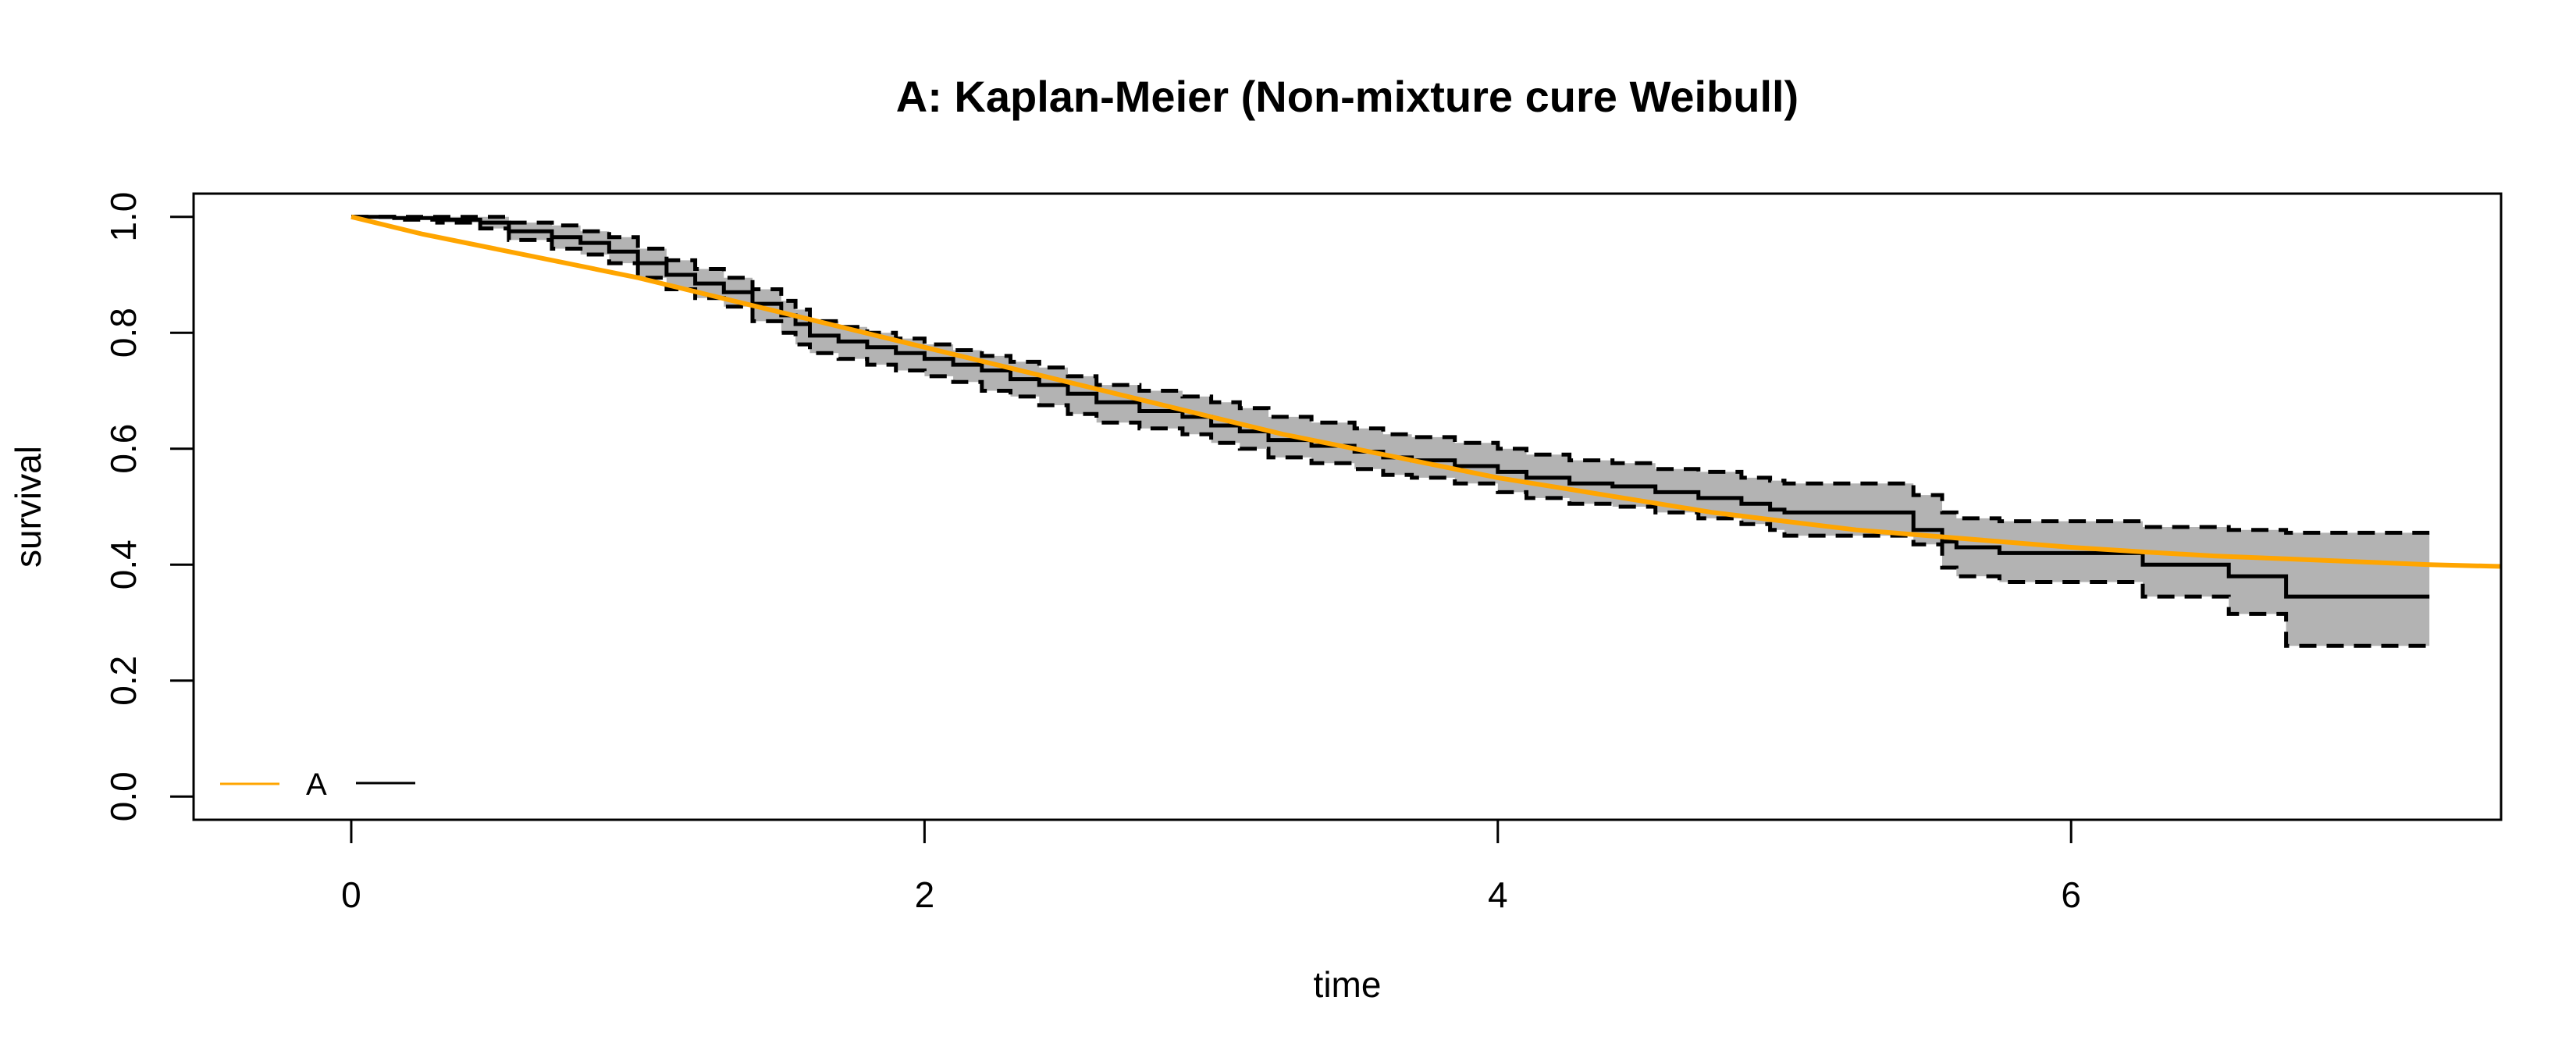 The width and height of the screenshot is (2576, 1054). I want to click on x-tick-label: 2, so click(925, 894).